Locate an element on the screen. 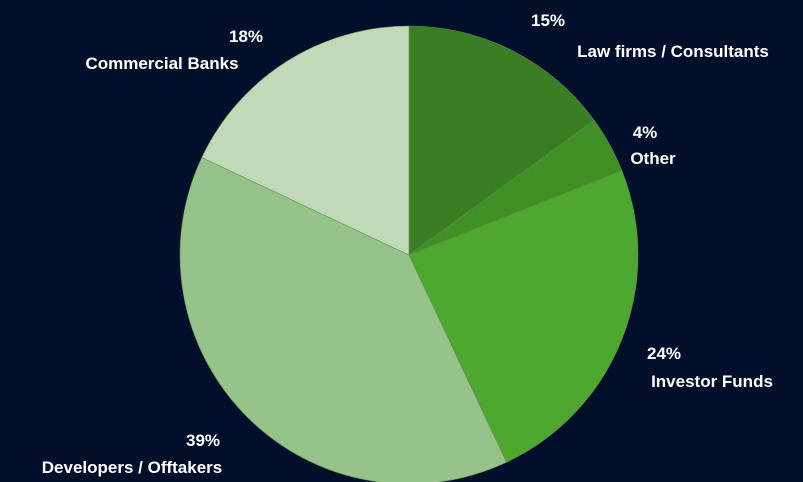  slice-name-law-firms-consultants: Law firms / Consultants is located at coordinates (673, 51).